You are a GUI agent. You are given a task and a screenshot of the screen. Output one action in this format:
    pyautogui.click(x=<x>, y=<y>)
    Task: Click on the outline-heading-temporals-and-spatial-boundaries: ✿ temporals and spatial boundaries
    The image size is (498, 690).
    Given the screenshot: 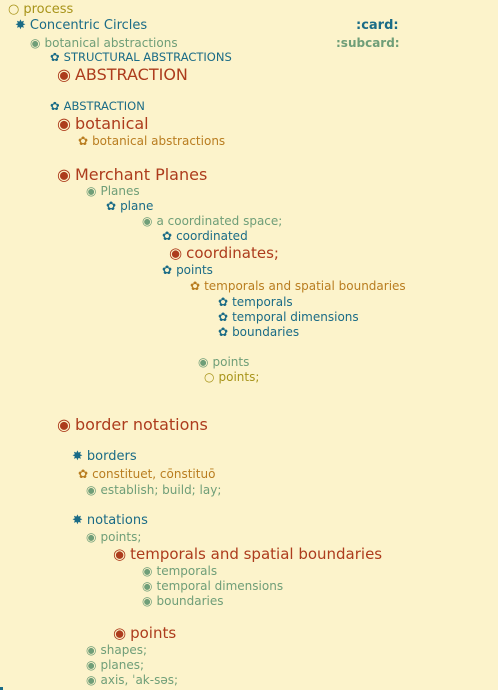 What is the action you would take?
    pyautogui.click(x=298, y=286)
    